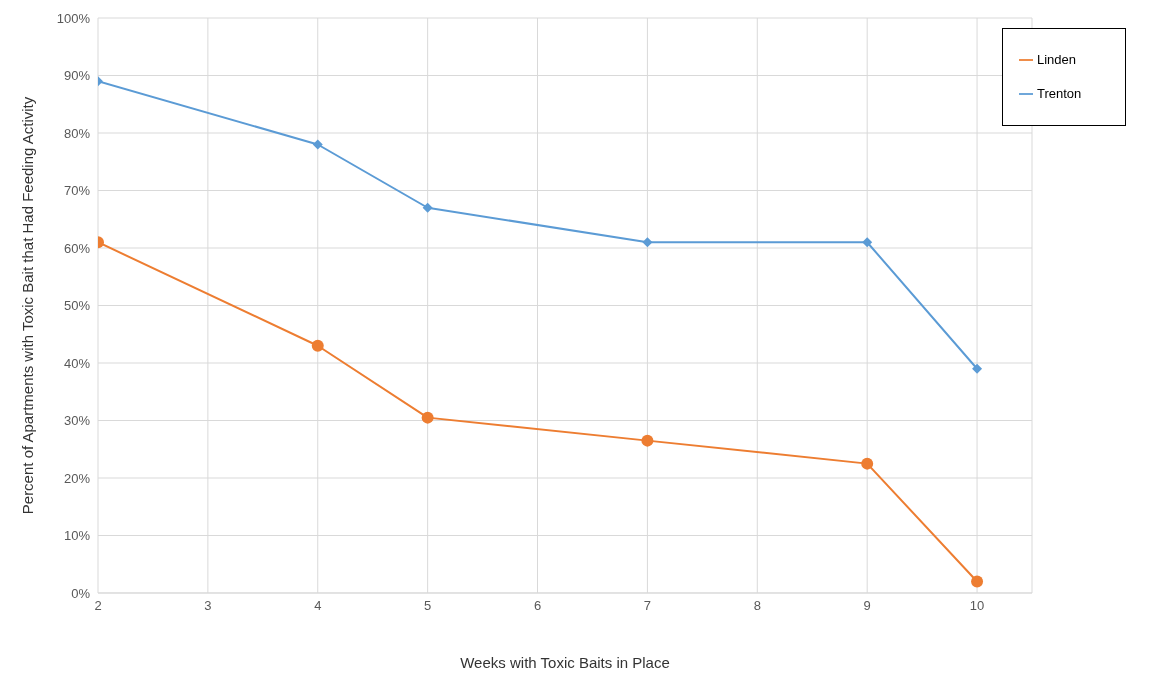 This screenshot has width=1174, height=695. Describe the element at coordinates (77, 248) in the screenshot. I see `y-tick-label: 60%` at that location.